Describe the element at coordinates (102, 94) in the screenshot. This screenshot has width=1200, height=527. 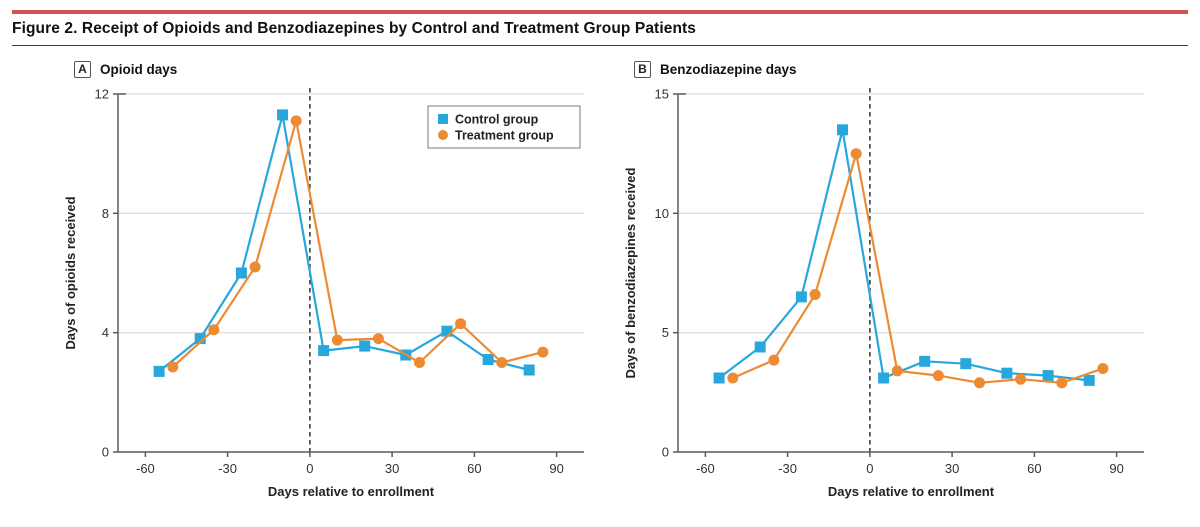
I see `y-tick-label: 12` at that location.